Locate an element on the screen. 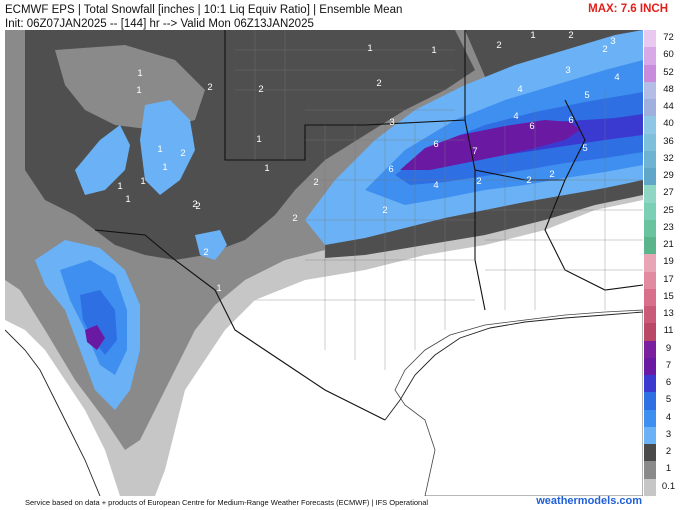 The image size is (680, 510). colorbar-level: 13 is located at coordinates (662, 315).